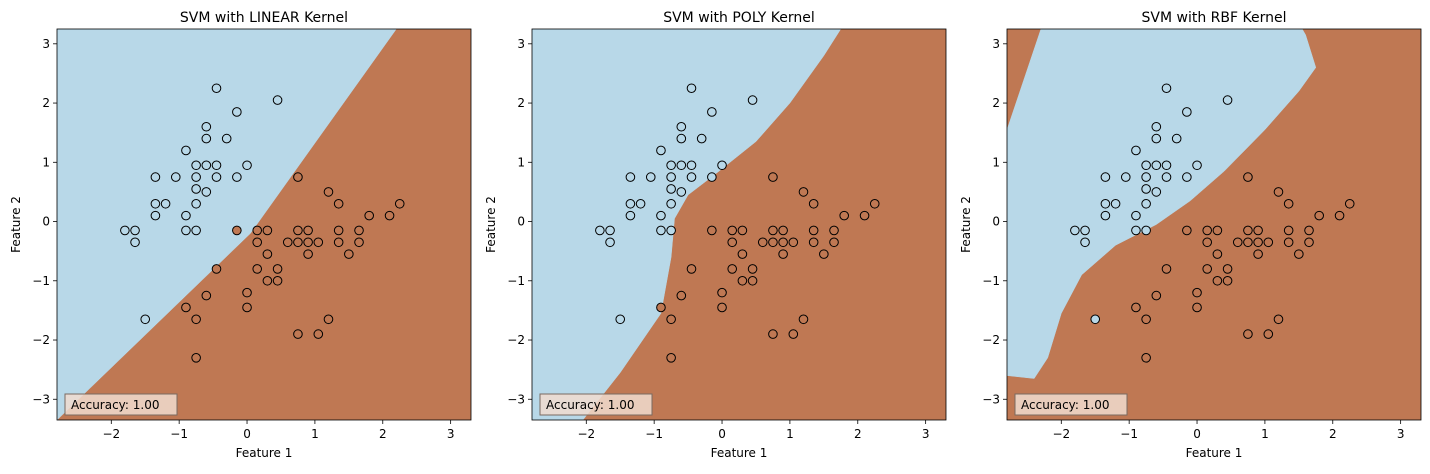 The image size is (1430, 474). Describe the element at coordinates (790, 434) in the screenshot. I see `x-tick-label: 1` at that location.